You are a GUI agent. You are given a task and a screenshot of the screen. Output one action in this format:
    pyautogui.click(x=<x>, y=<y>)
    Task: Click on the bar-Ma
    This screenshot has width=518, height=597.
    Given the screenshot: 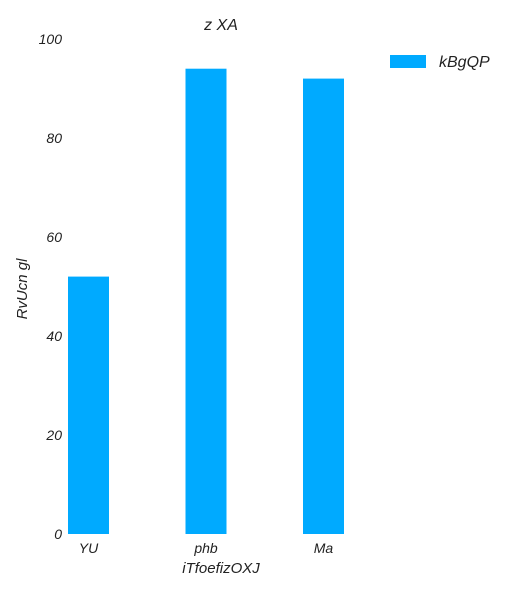 What is the action you would take?
    pyautogui.click(x=323, y=306)
    